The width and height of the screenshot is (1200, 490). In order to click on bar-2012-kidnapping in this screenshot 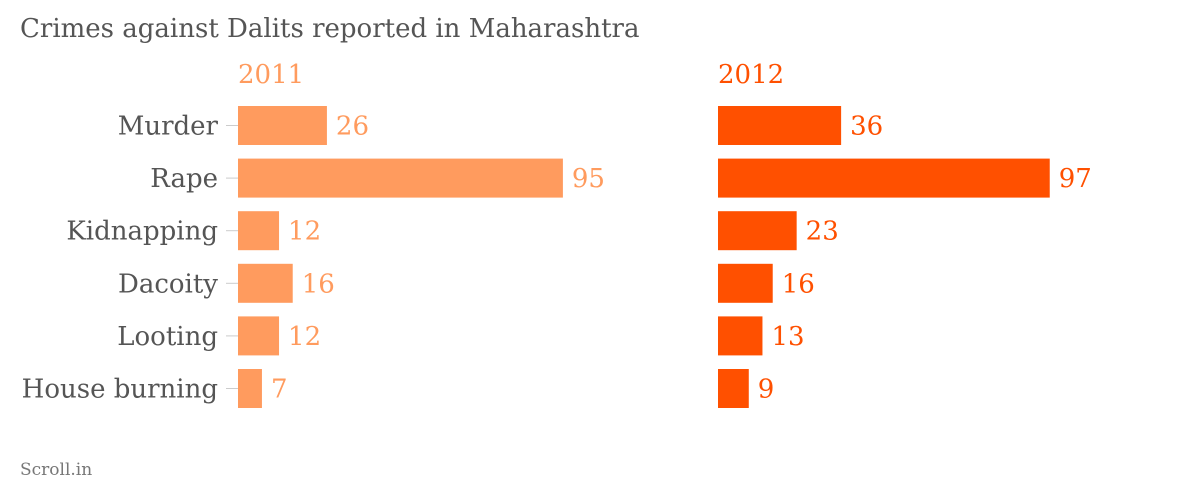, I will do `click(757, 231)`.